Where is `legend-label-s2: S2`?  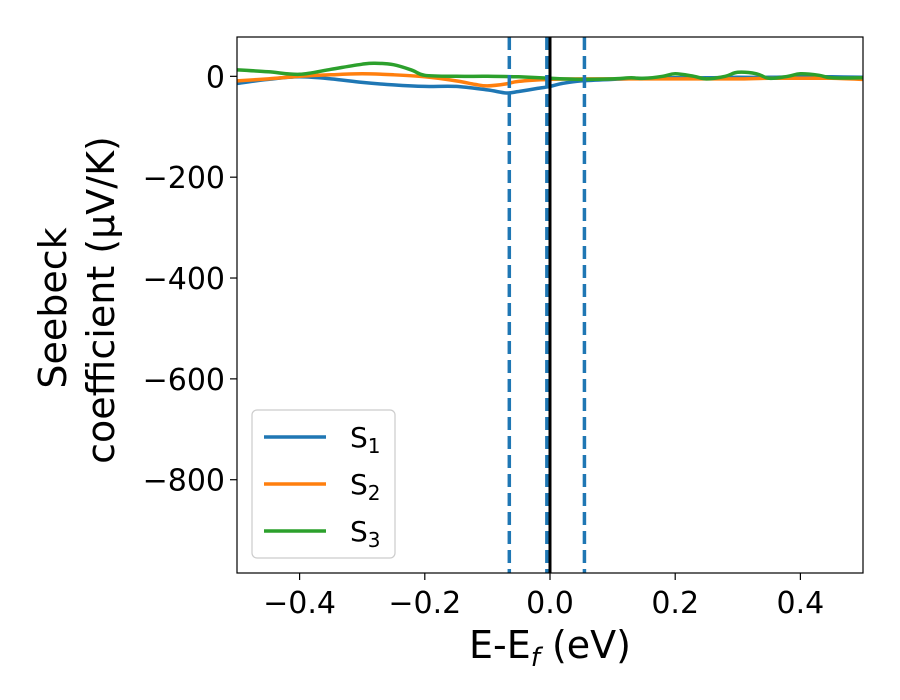
legend-label-s2: S2 is located at coordinates (365, 486).